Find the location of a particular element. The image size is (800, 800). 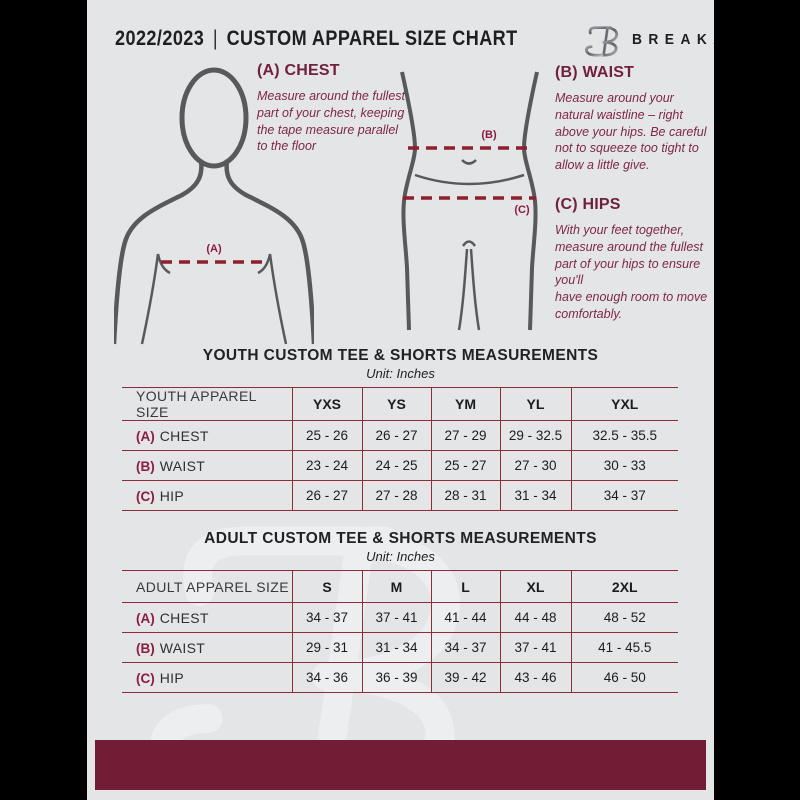

footer-accent-bar is located at coordinates (400, 765).